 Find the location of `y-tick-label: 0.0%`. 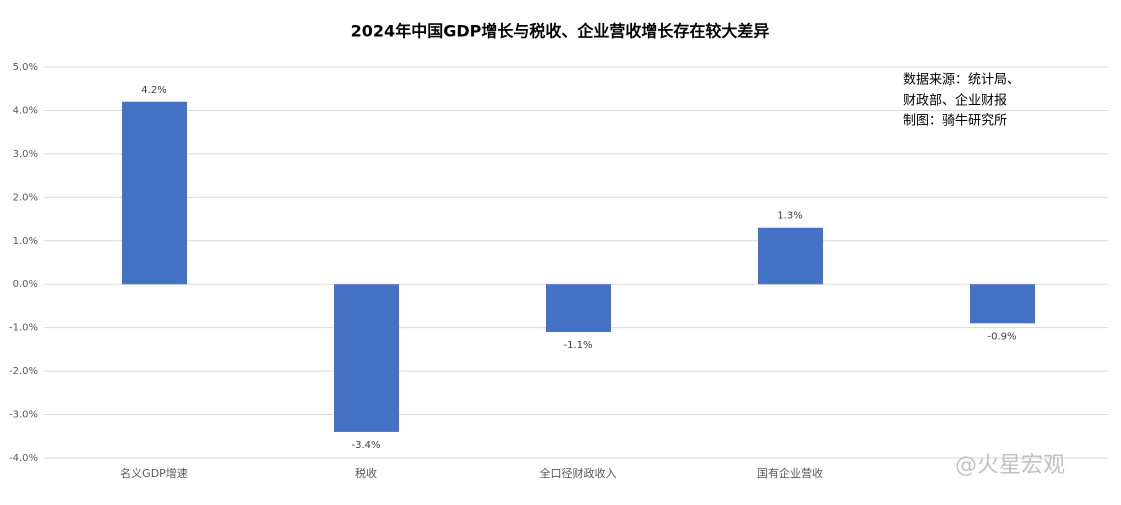

y-tick-label: 0.0% is located at coordinates (25, 284).